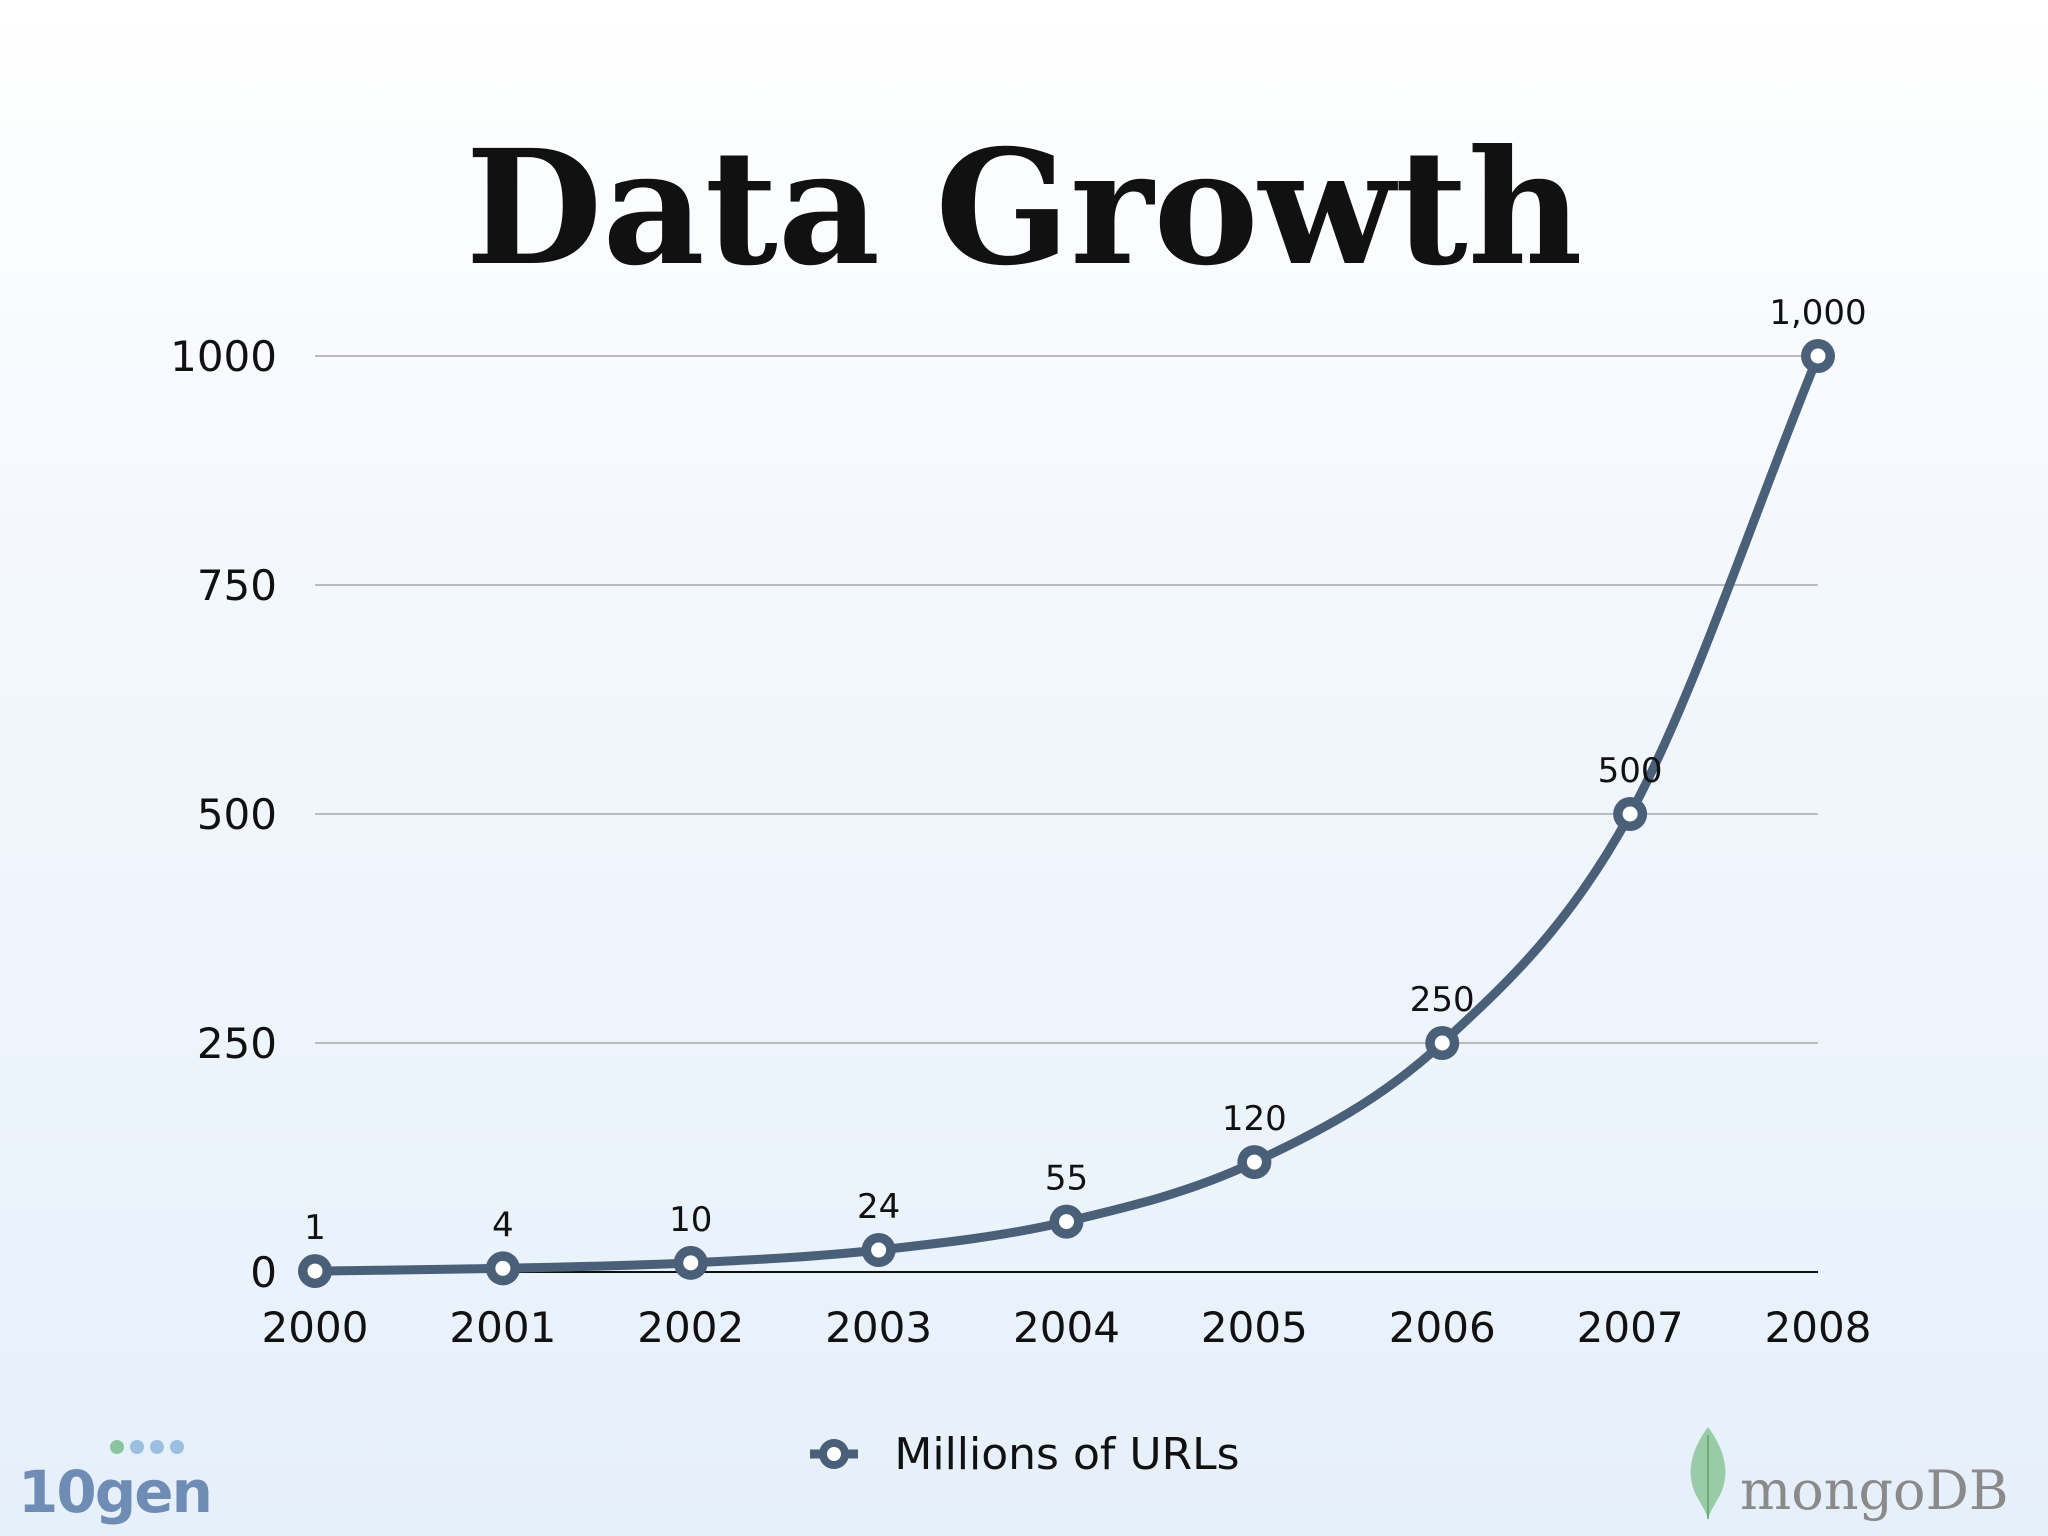  What do you see at coordinates (878, 1327) in the screenshot?
I see `x-tick-label: 2003` at bounding box center [878, 1327].